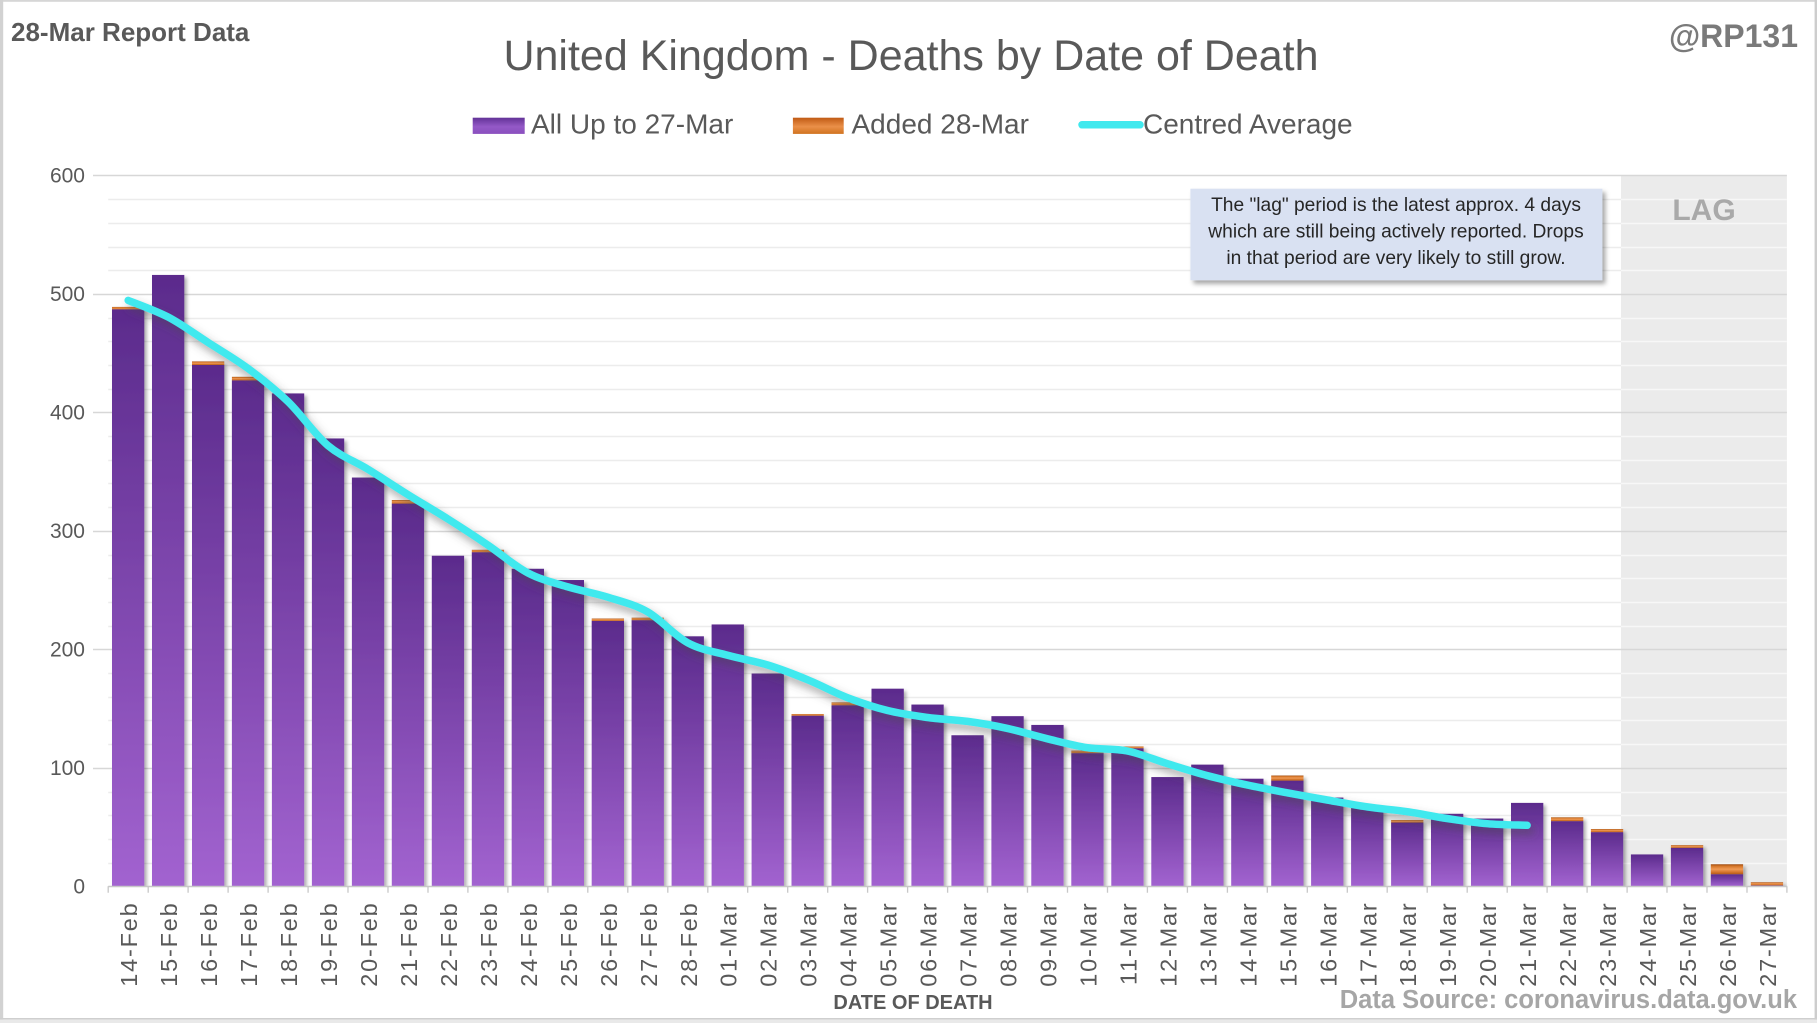 The image size is (1817, 1023). I want to click on svg-text: 22-Mar, so click(1568, 944).